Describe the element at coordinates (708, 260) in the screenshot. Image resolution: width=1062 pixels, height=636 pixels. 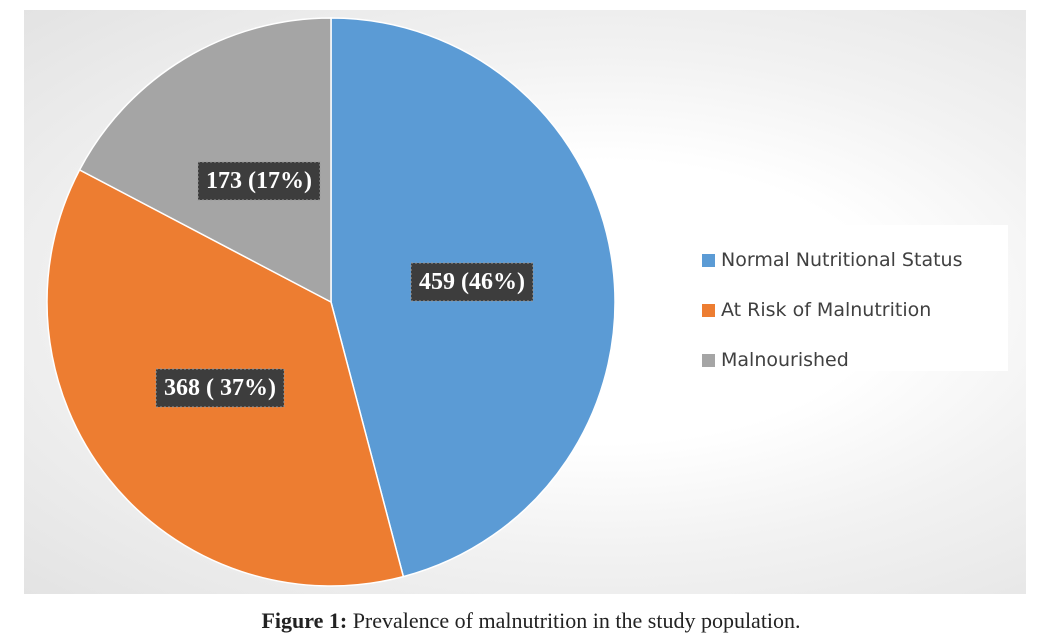
I see `legend-swatch-normal` at that location.